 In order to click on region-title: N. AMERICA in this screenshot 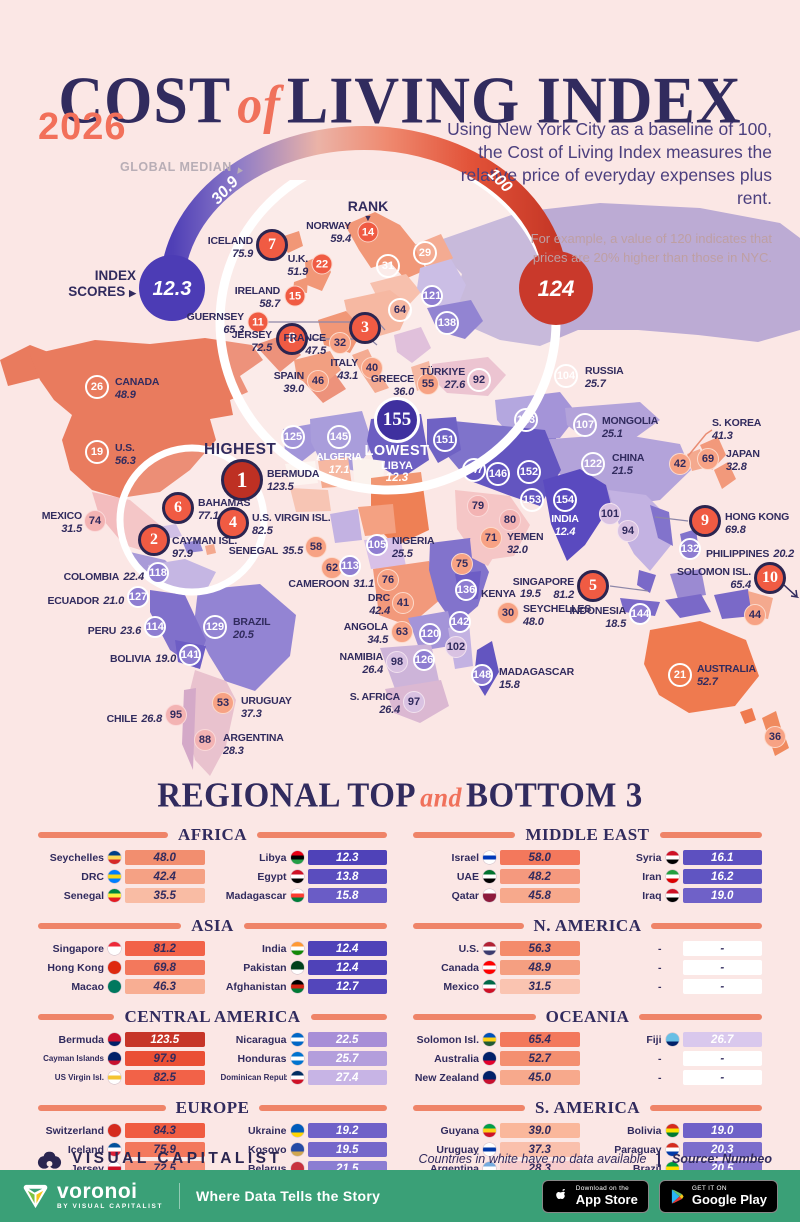, I will do `click(587, 925)`.